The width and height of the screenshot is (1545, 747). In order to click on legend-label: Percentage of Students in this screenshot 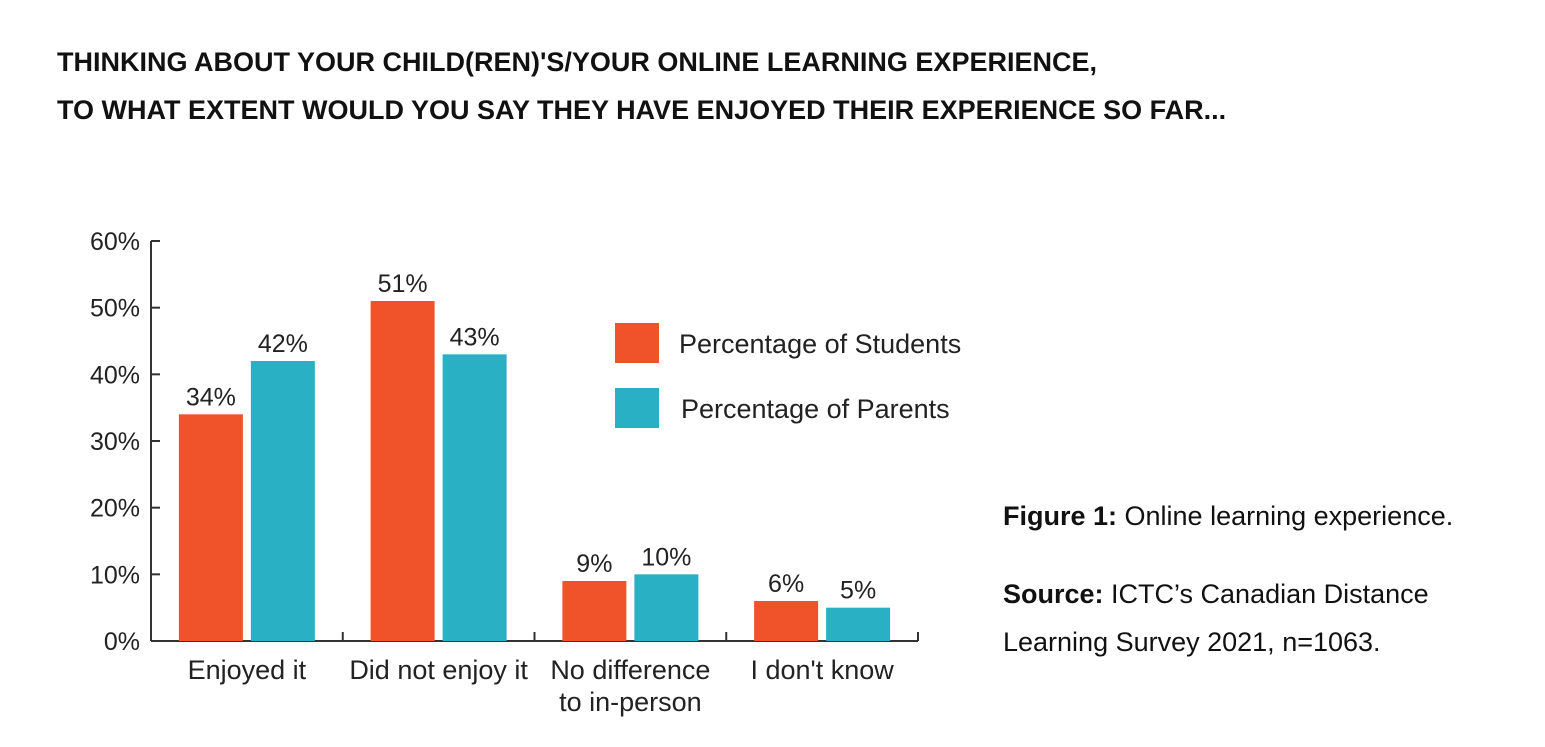, I will do `click(820, 344)`.